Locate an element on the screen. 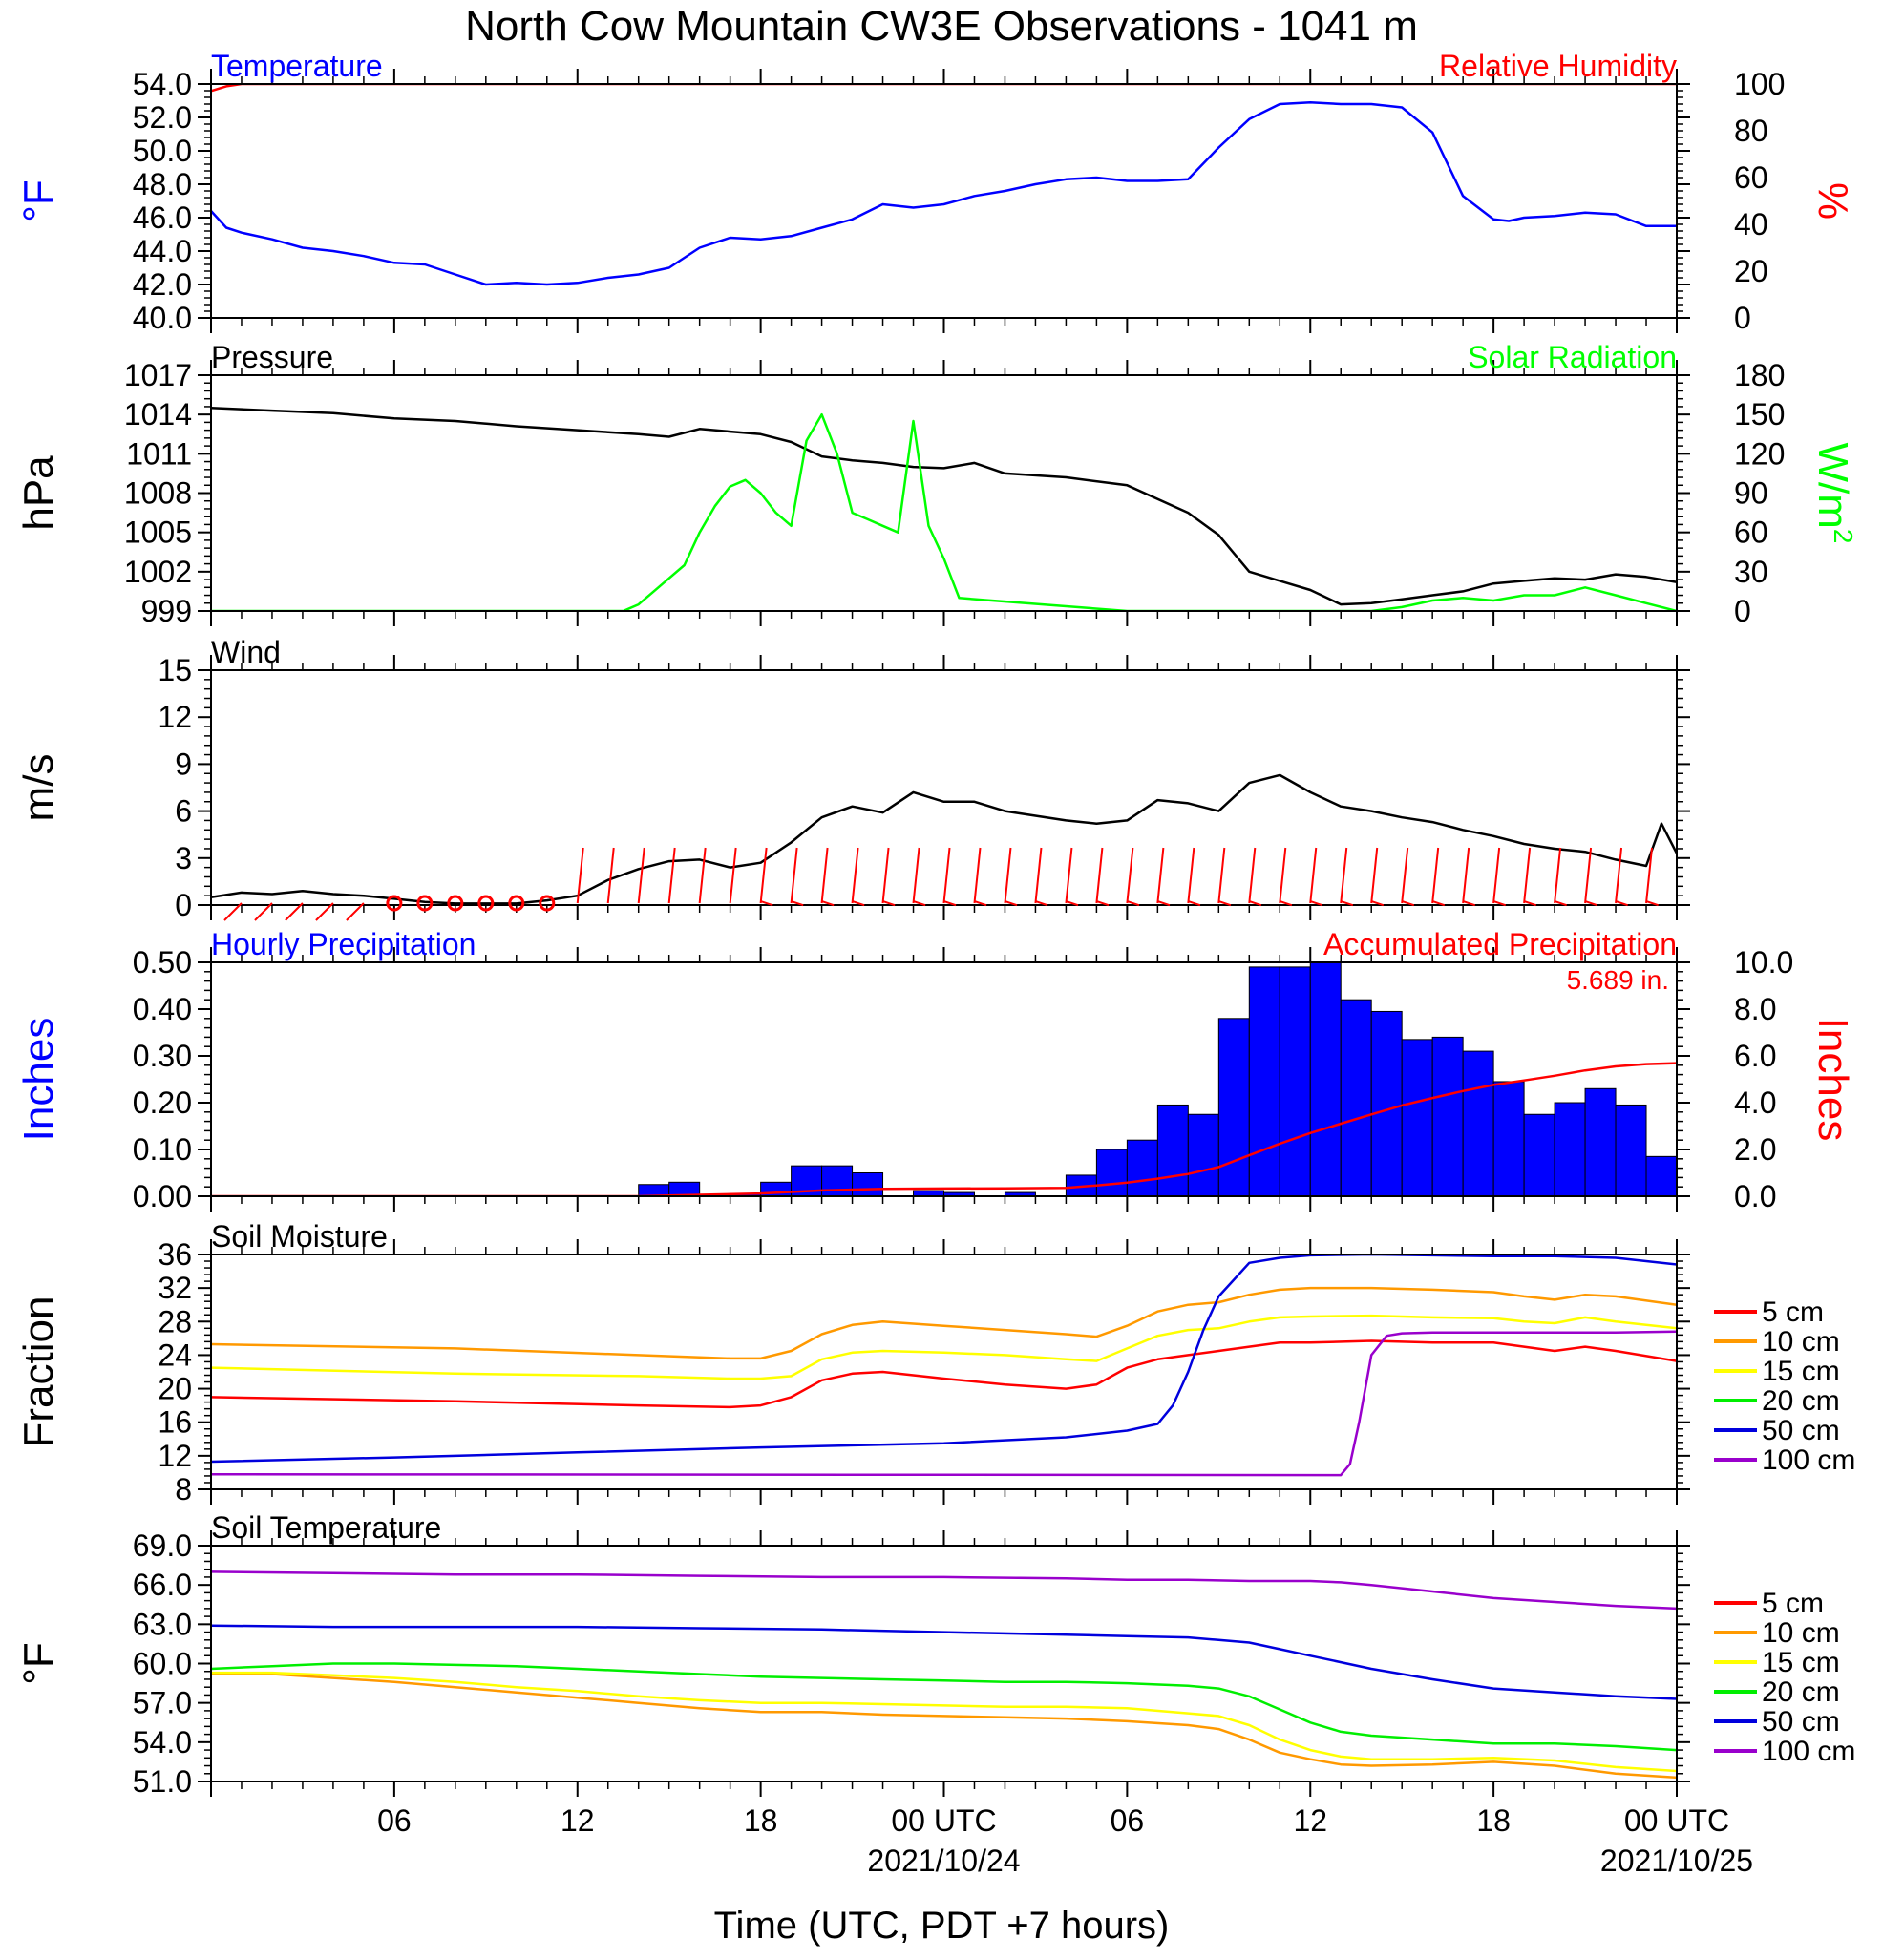 This screenshot has height=1960, width=1883. y-tick-label: 54.0 is located at coordinates (162, 84).